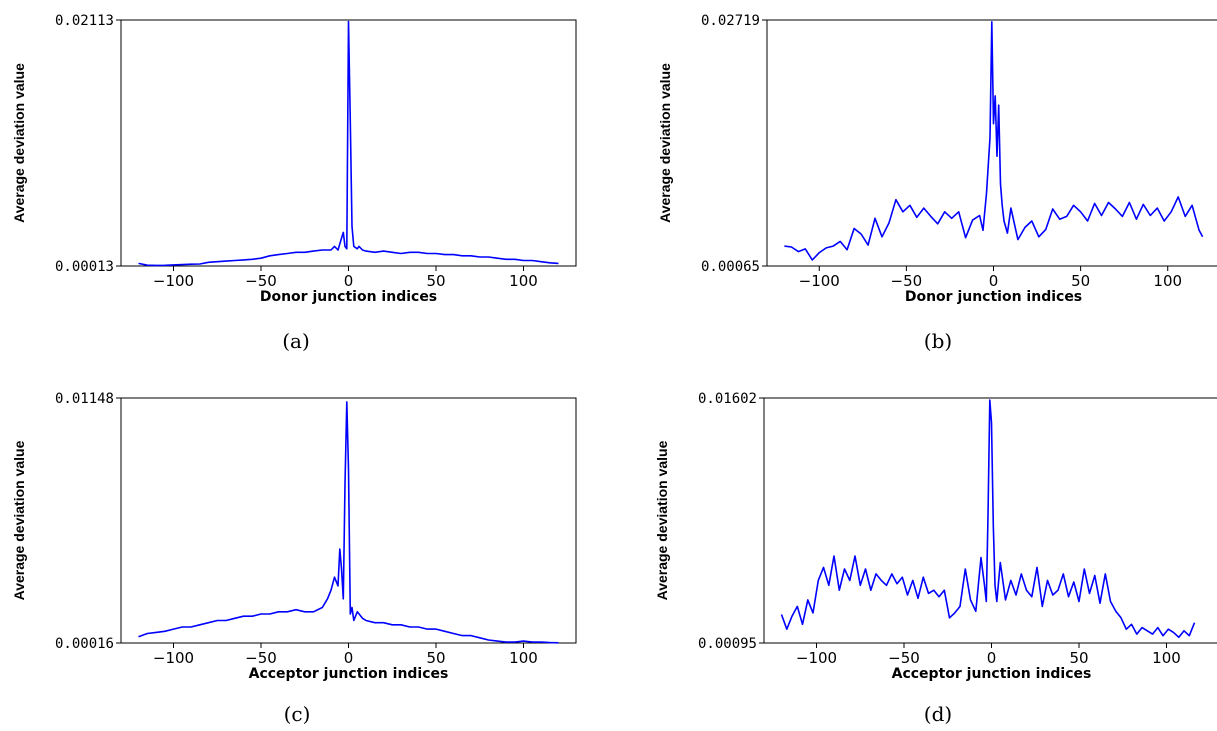 This screenshot has width=1217, height=731. I want to click on y-tick-label: 0.01602, so click(727, 399).